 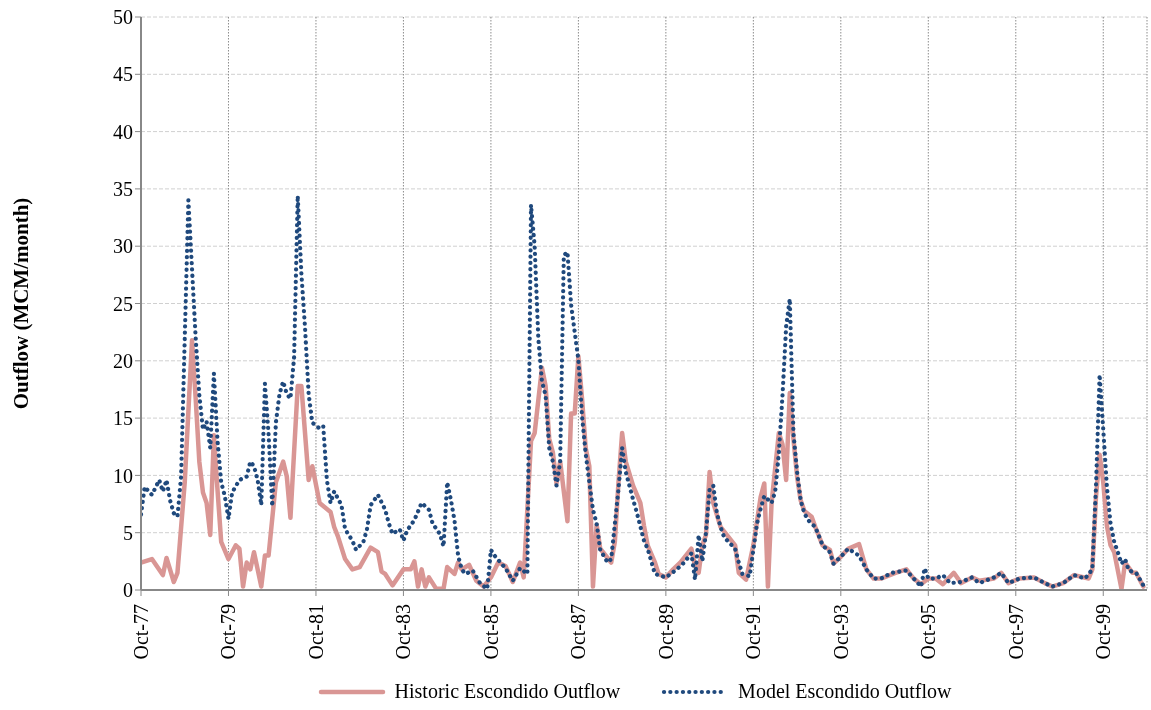 What do you see at coordinates (123, 303) in the screenshot?
I see `y-tick-label: 25` at bounding box center [123, 303].